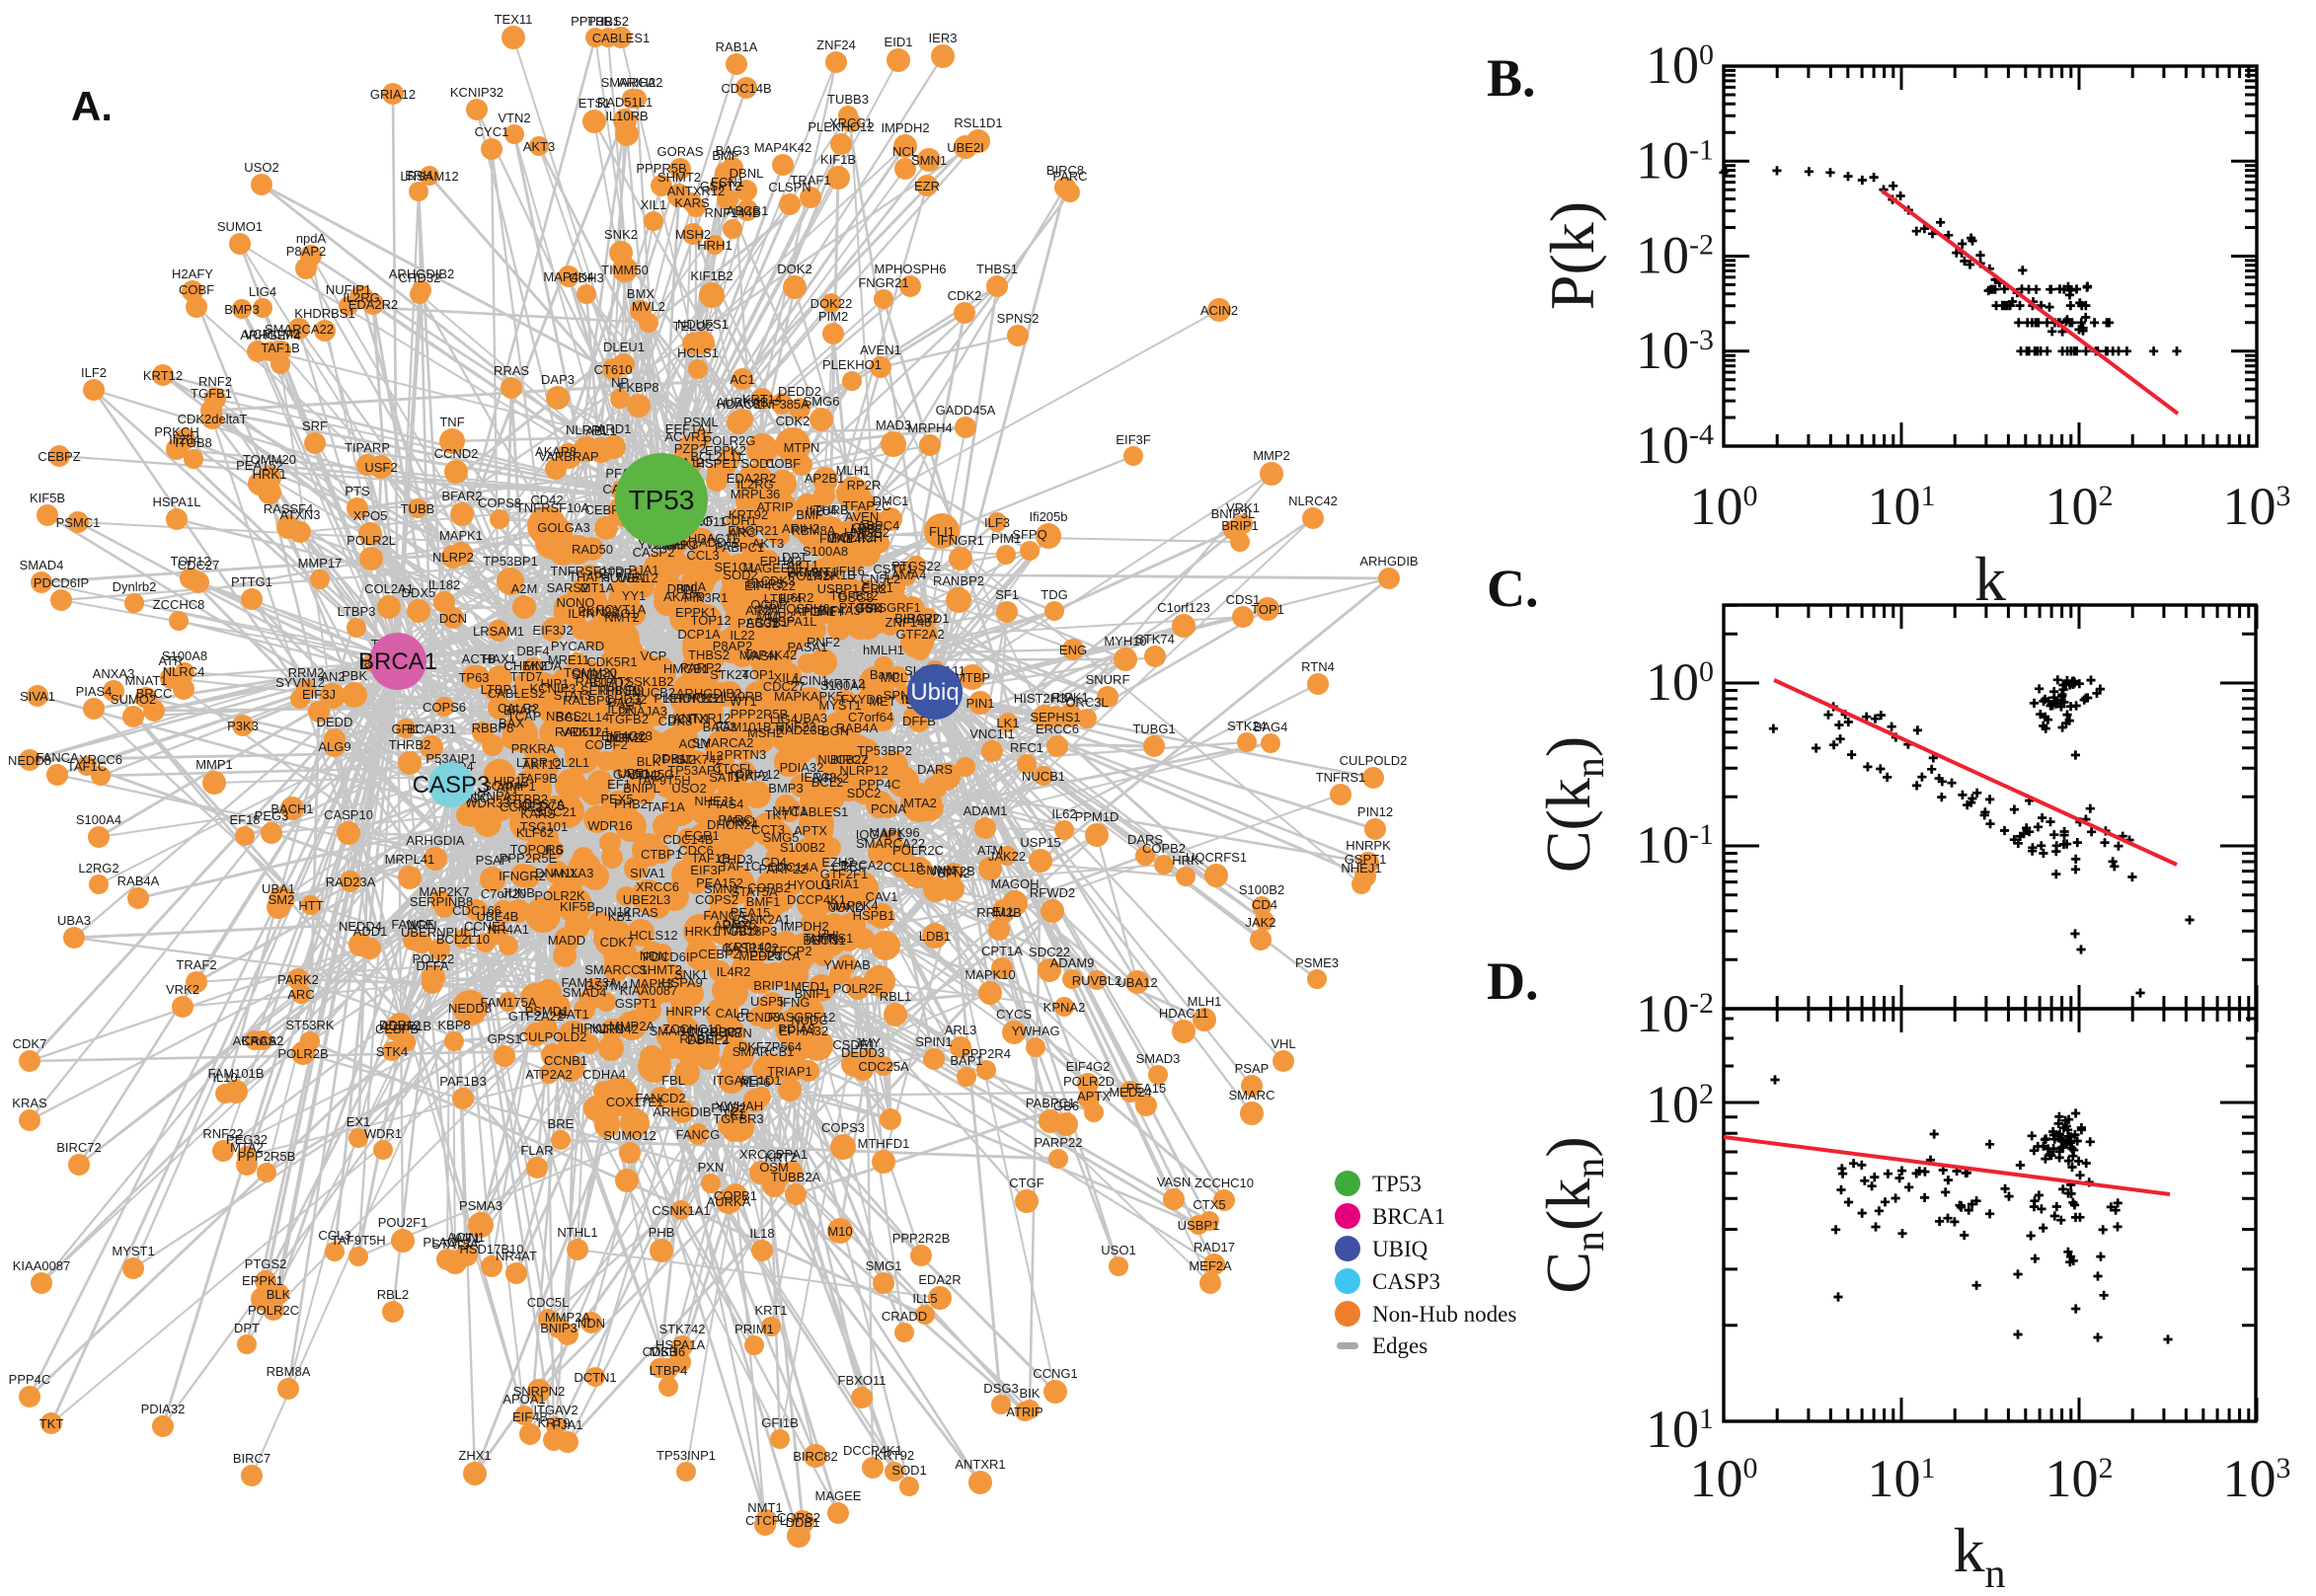  What do you see at coordinates (824, 611) in the screenshot?
I see `svg-text: H2AFY` at bounding box center [824, 611].